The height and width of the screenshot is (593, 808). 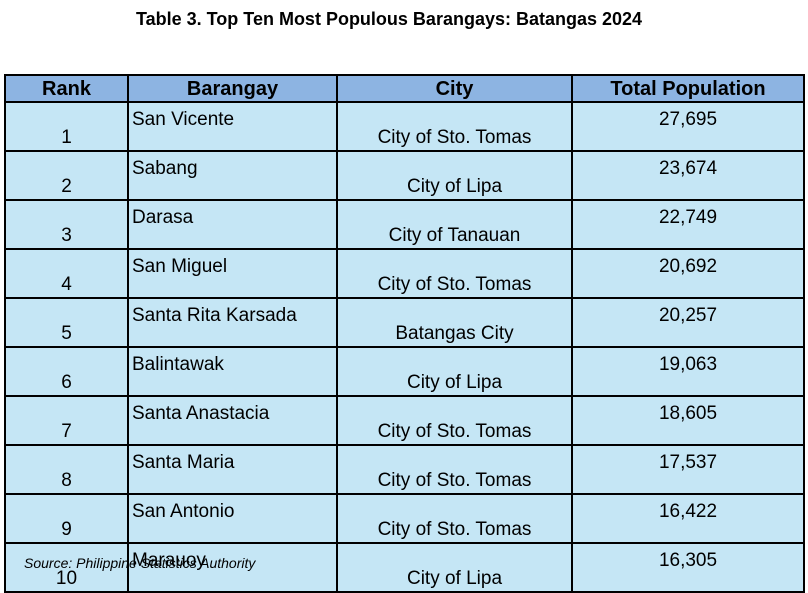 What do you see at coordinates (232, 224) in the screenshot?
I see `barangay-cell: Darasa` at bounding box center [232, 224].